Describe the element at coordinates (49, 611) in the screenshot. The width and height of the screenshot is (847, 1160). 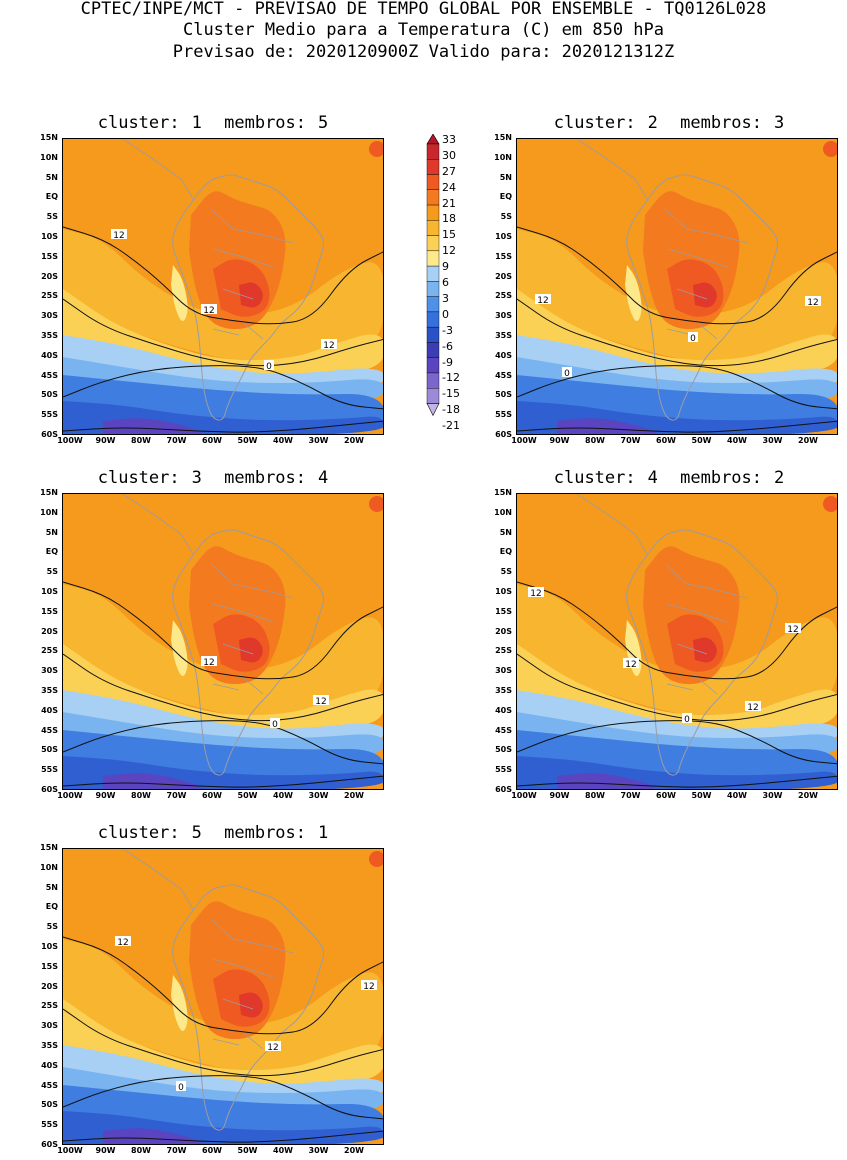
I see `y-tick-label: 15S` at that location.